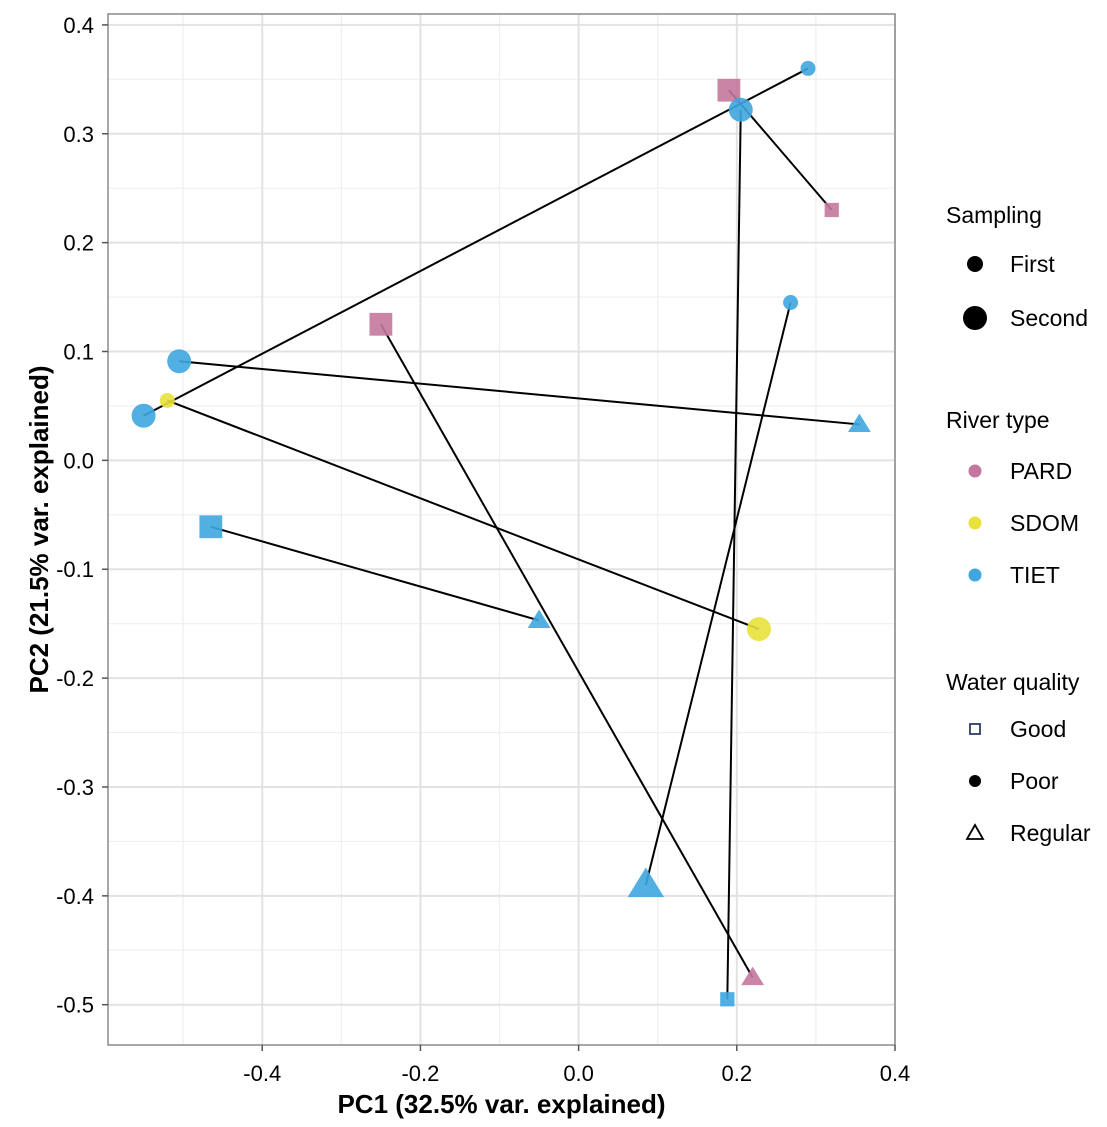 Image resolution: width=1107 pixels, height=1127 pixels. What do you see at coordinates (78, 134) in the screenshot?
I see `y-tick-label: 0.3` at bounding box center [78, 134].